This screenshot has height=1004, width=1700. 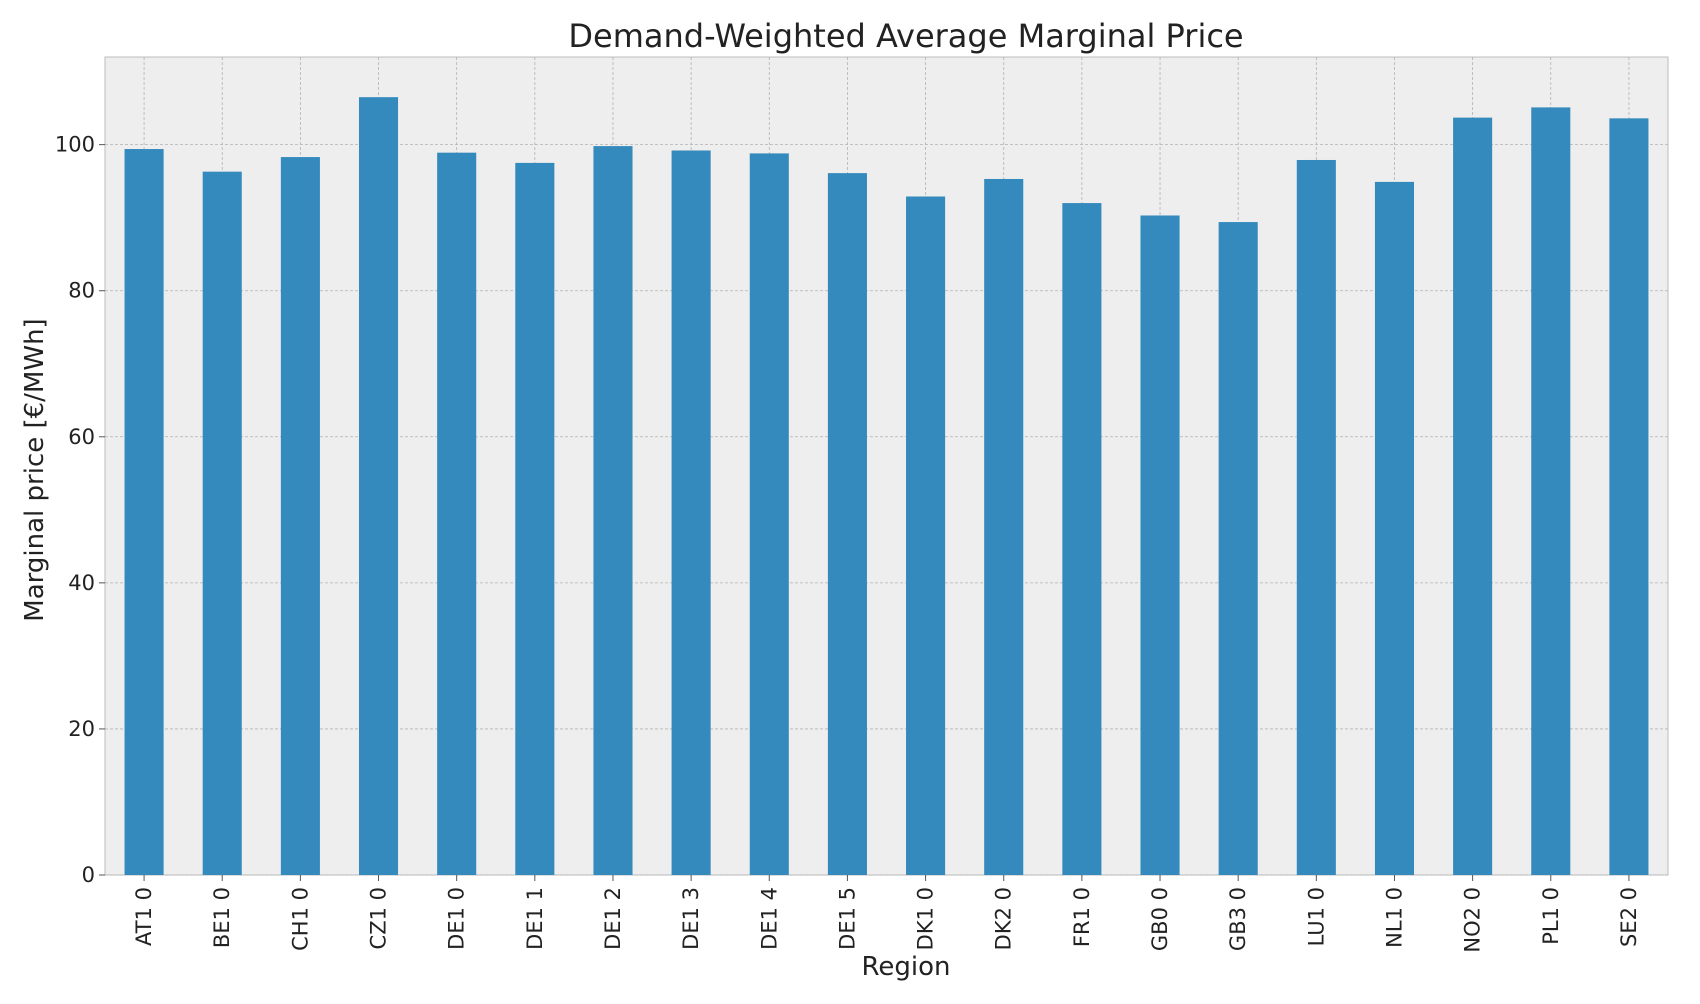 What do you see at coordinates (144, 916) in the screenshot?
I see `x-tick-label: AT1 0` at bounding box center [144, 916].